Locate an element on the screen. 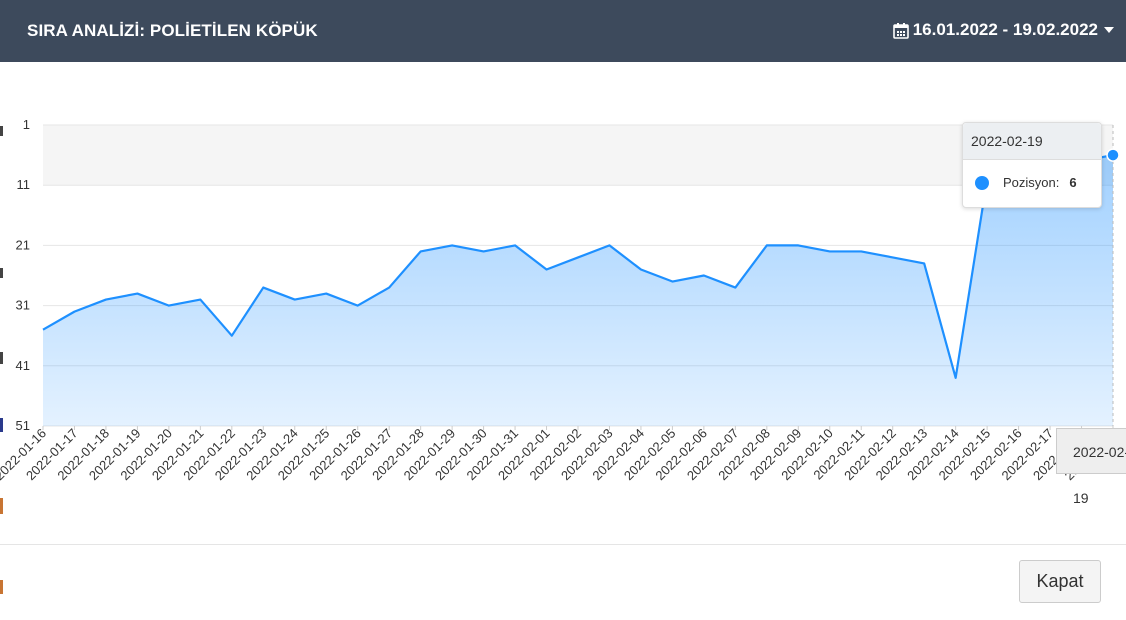 The image size is (1126, 620). tooltip-row: Pozisyon: 6 is located at coordinates (1026, 182).